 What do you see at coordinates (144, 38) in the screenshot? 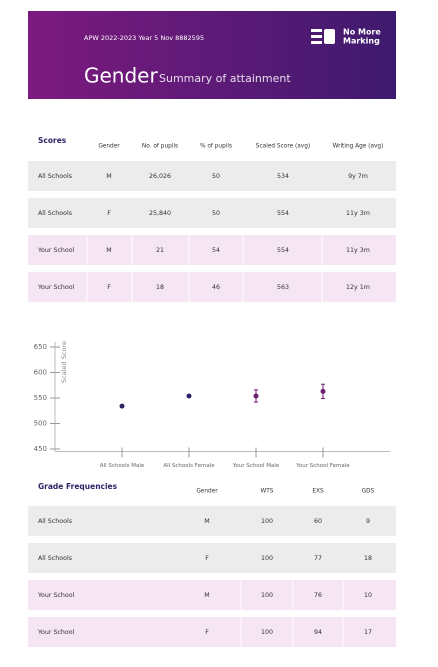
I see `report-id: APW 2022-2023 Year 5 Nov 8882595` at bounding box center [144, 38].